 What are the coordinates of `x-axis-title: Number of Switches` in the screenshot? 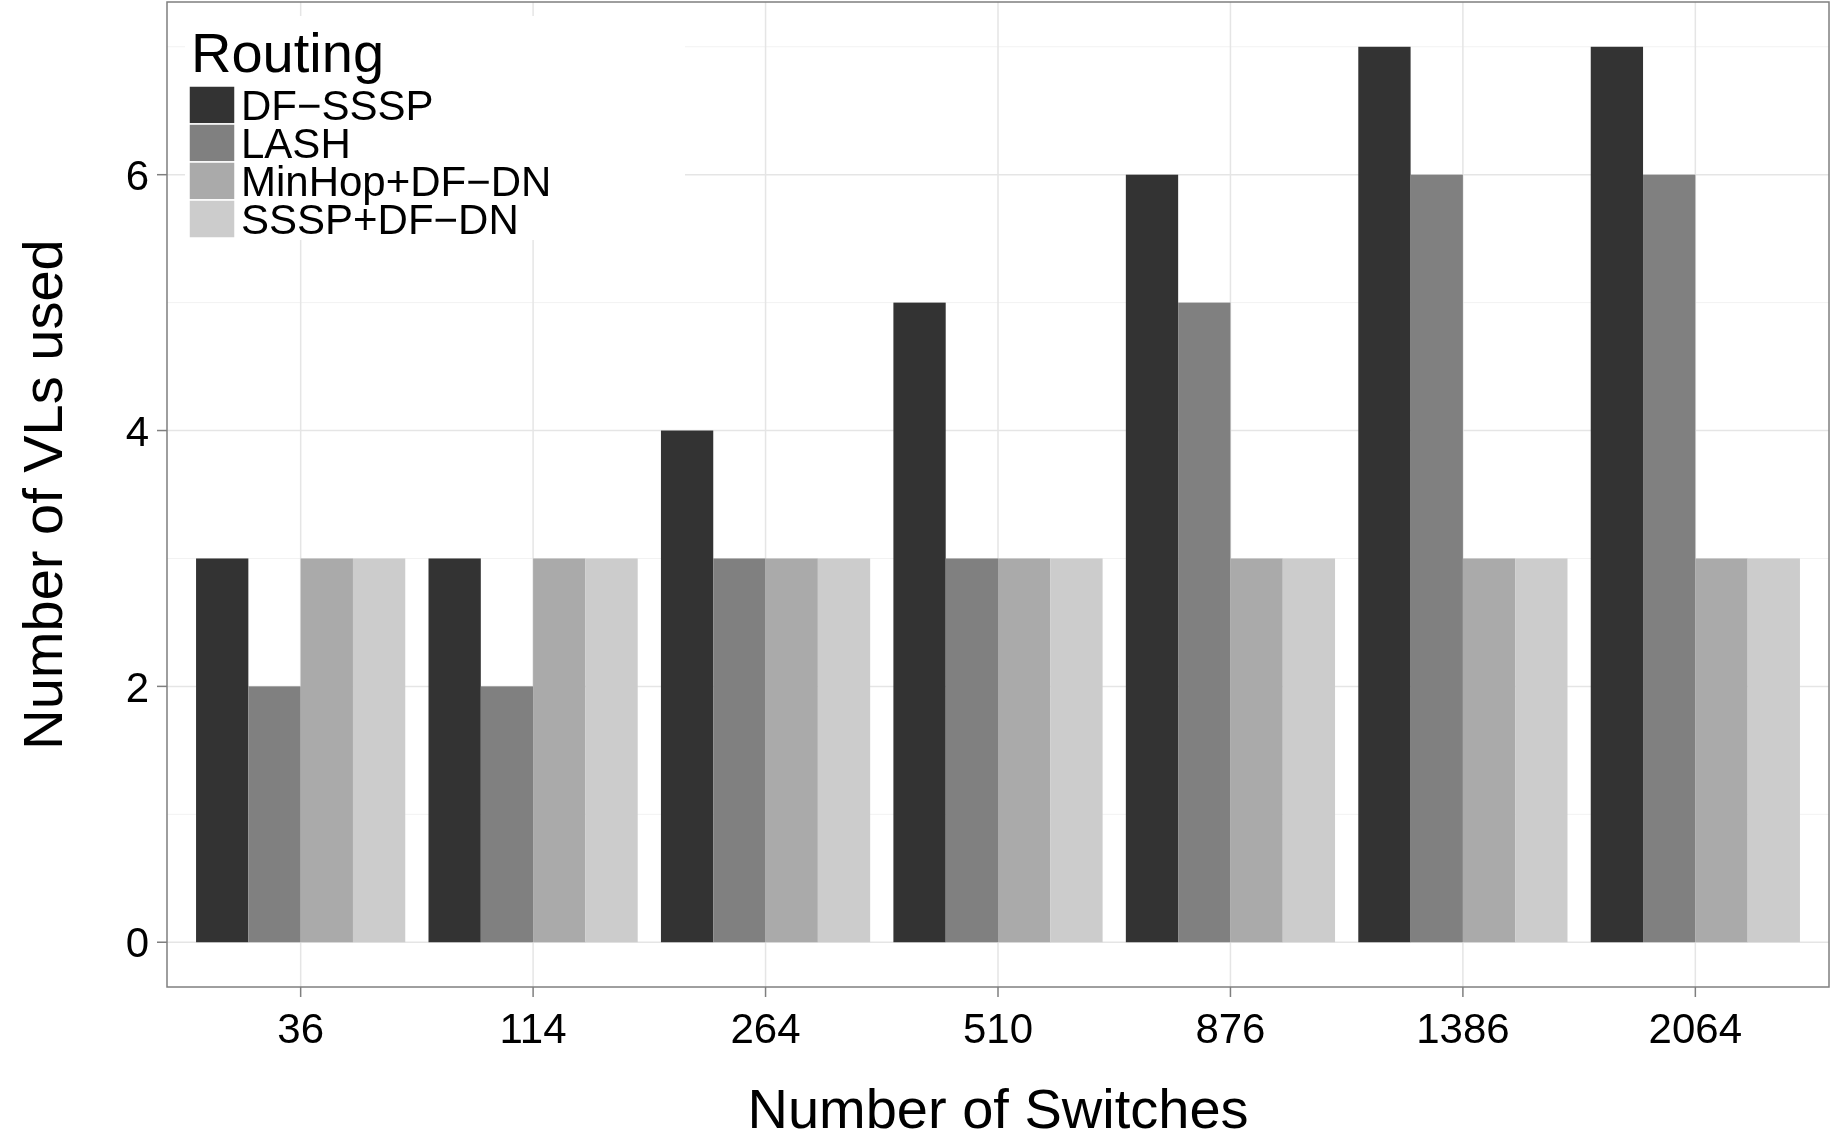 It's located at (998, 1107).